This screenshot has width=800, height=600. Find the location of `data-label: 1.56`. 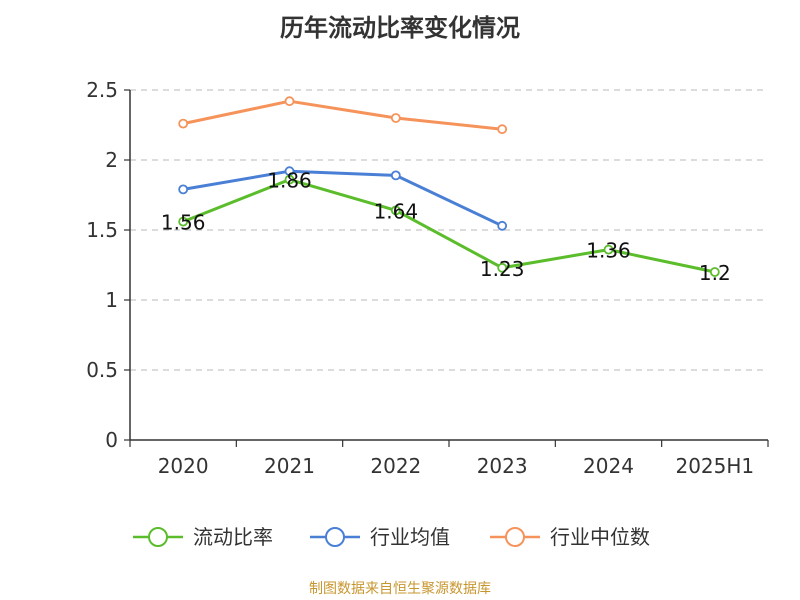

data-label: 1.56 is located at coordinates (183, 223).